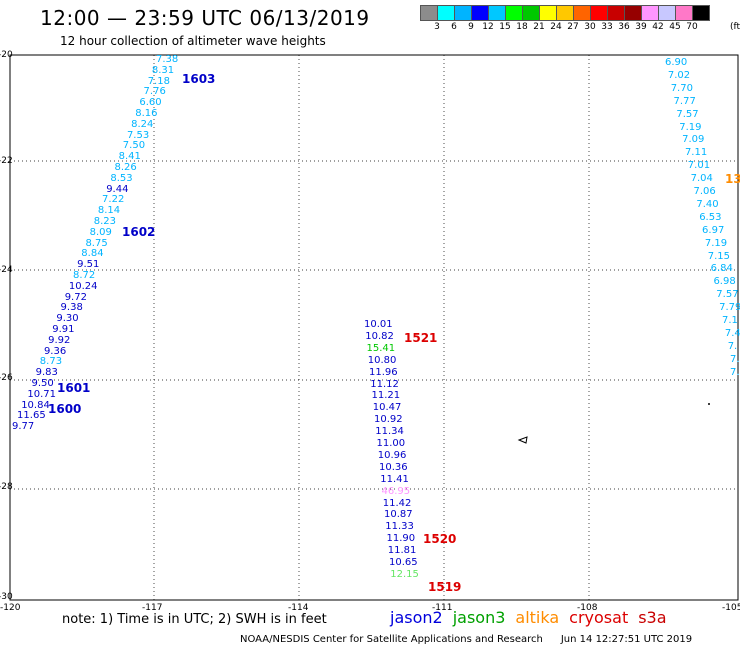 This screenshot has width=740, height=650. What do you see at coordinates (599, 617) in the screenshot?
I see `satellite-legend-item: cryosat` at bounding box center [599, 617].